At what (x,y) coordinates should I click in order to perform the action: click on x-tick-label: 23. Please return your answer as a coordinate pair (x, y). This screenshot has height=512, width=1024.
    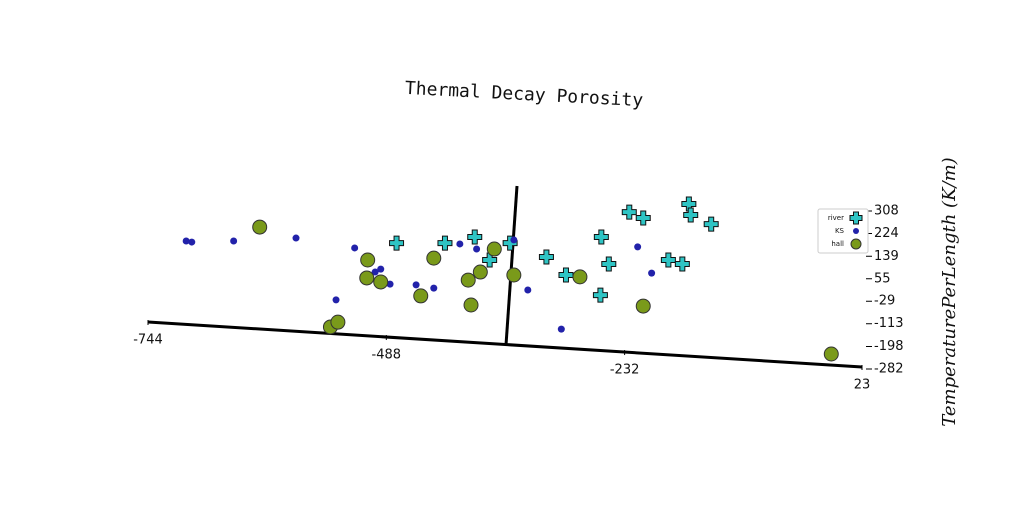
    Looking at the image, I should click on (862, 385).